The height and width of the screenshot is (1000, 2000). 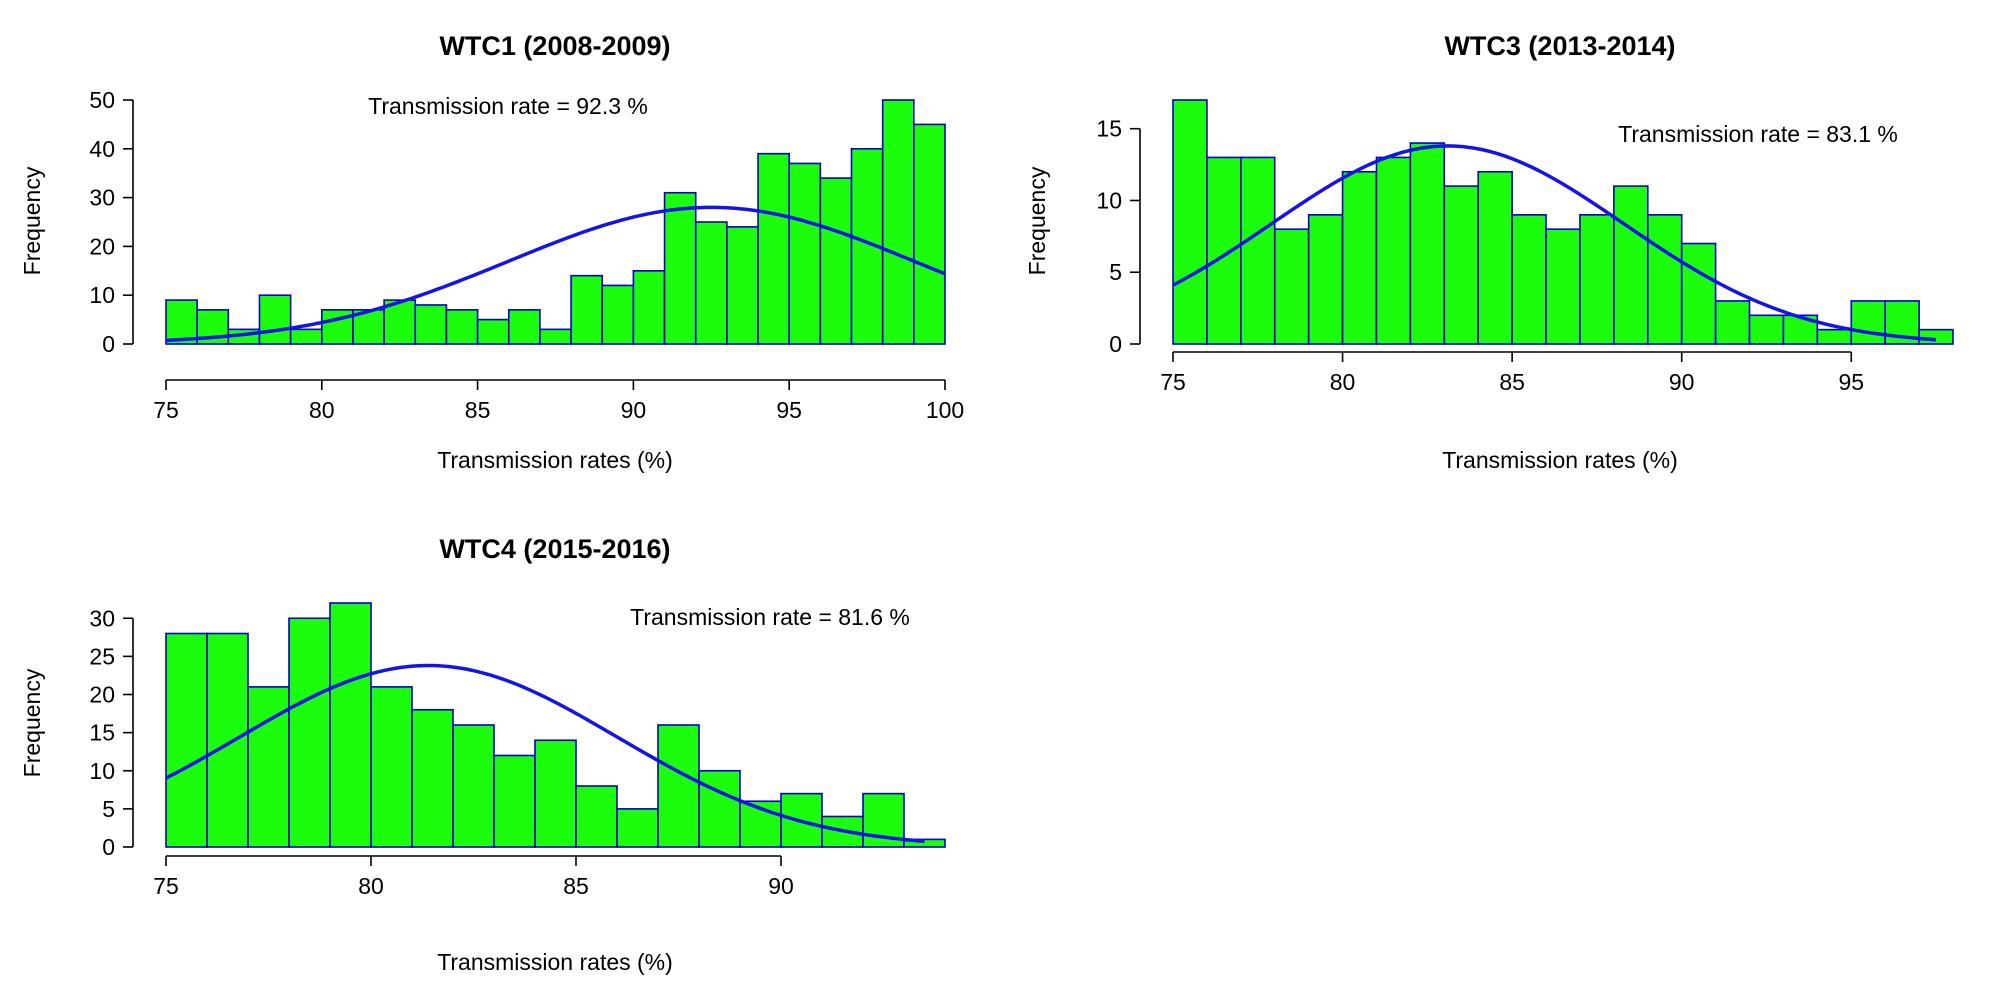 I want to click on x-axis: 75 80 85 90 95 100, so click(x=558, y=401).